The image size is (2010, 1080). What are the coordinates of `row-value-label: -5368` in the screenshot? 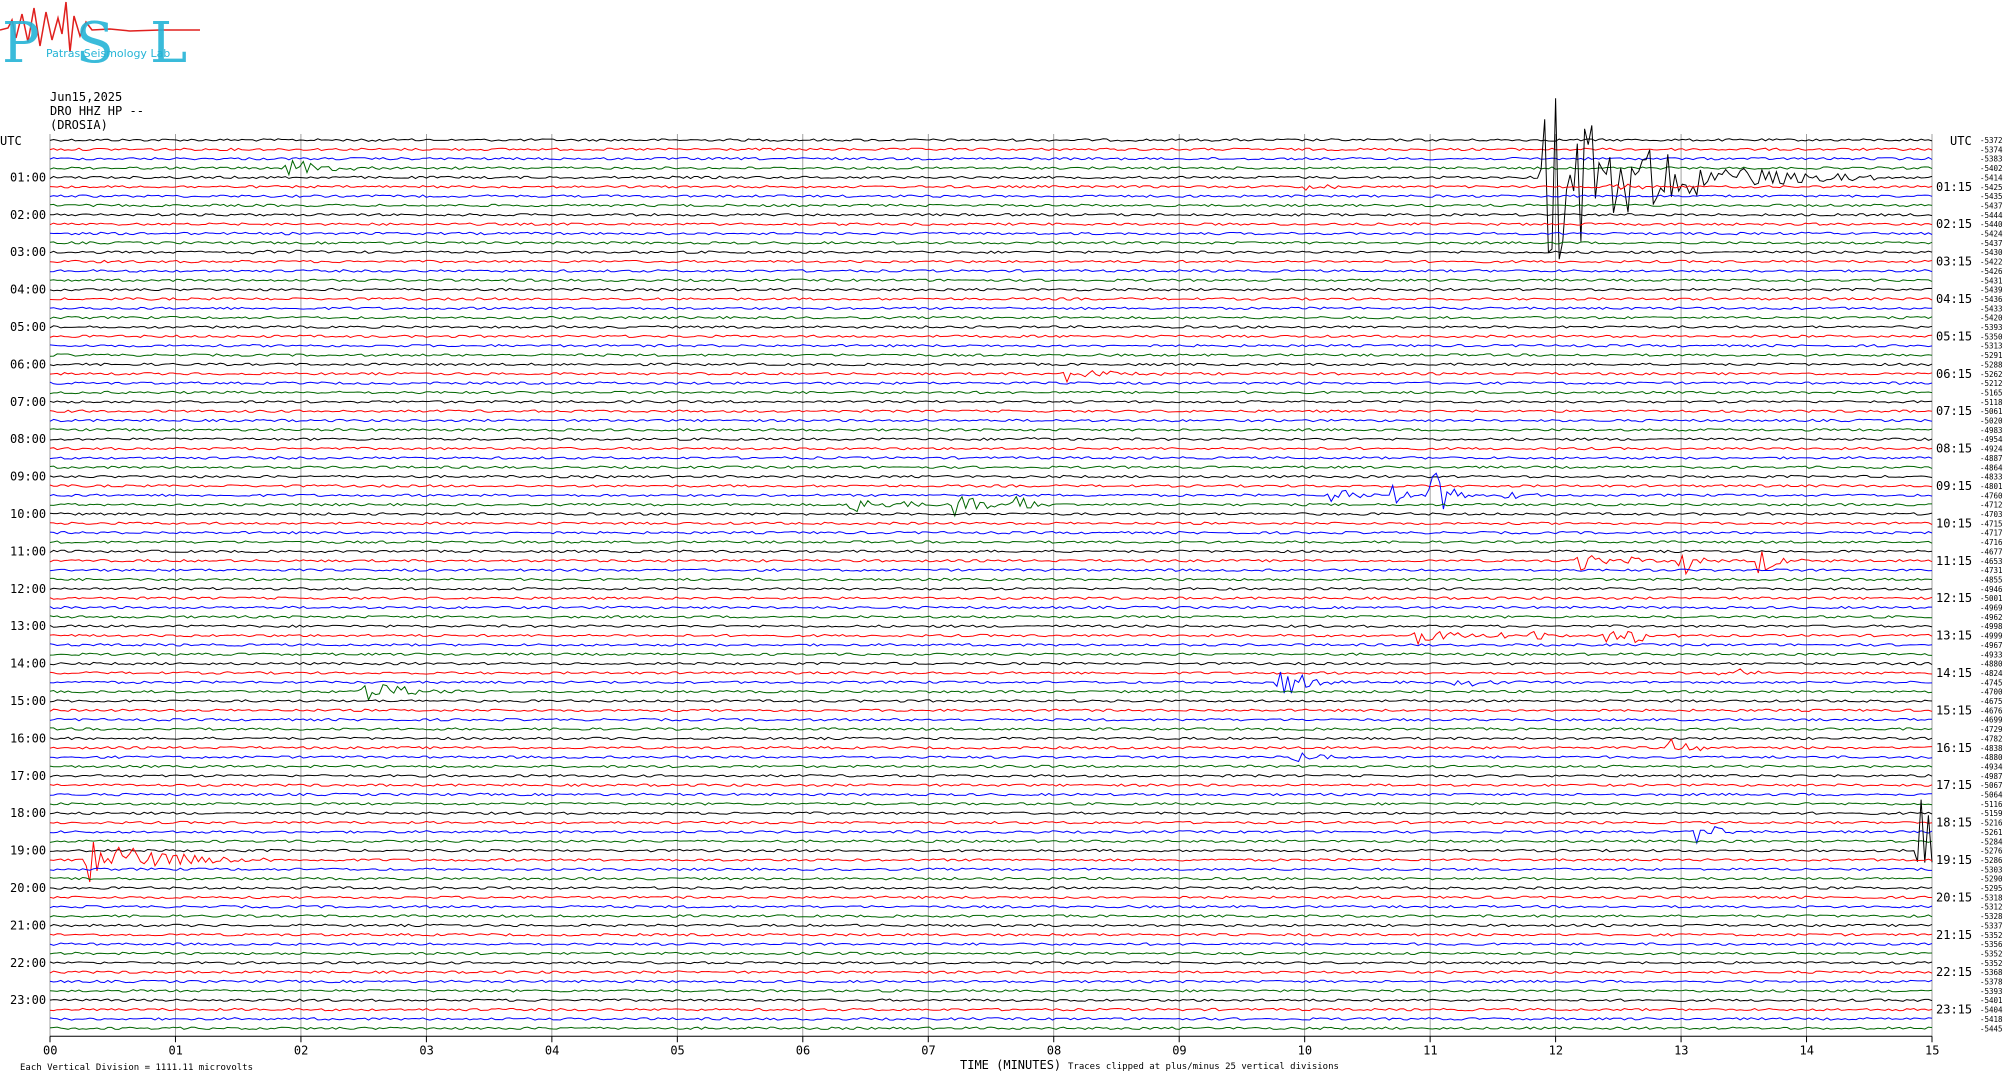 It's located at (1991, 972).